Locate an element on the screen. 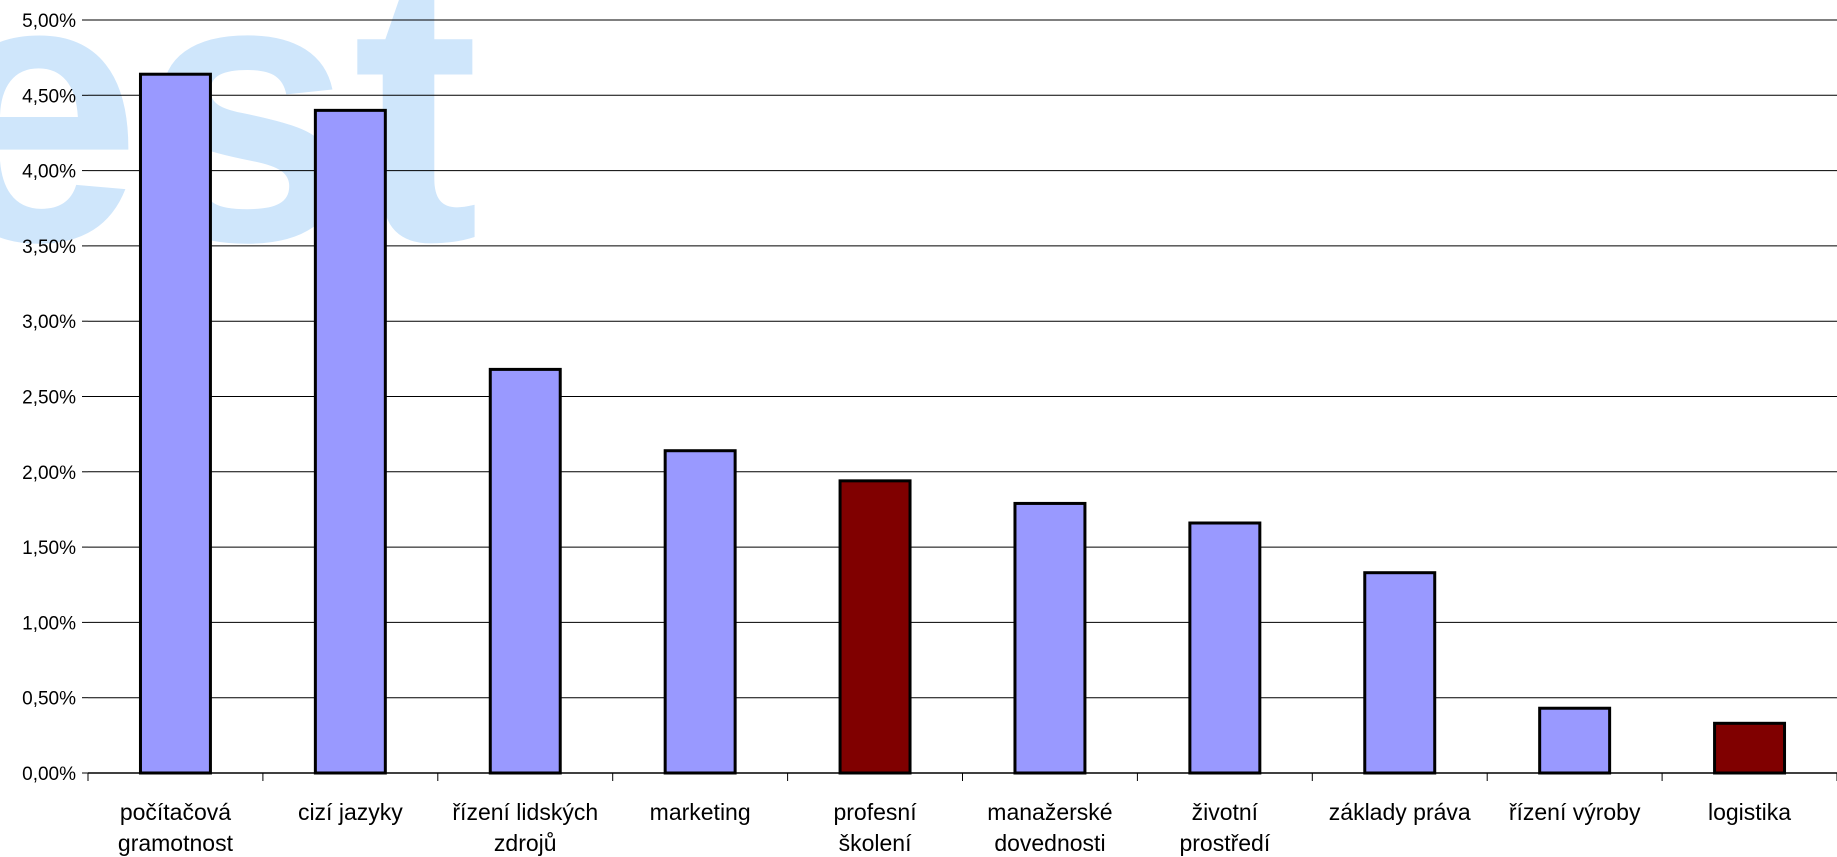 This screenshot has width=1837, height=857. x-category-label: manažerské dovednosti is located at coordinates (1049, 827).